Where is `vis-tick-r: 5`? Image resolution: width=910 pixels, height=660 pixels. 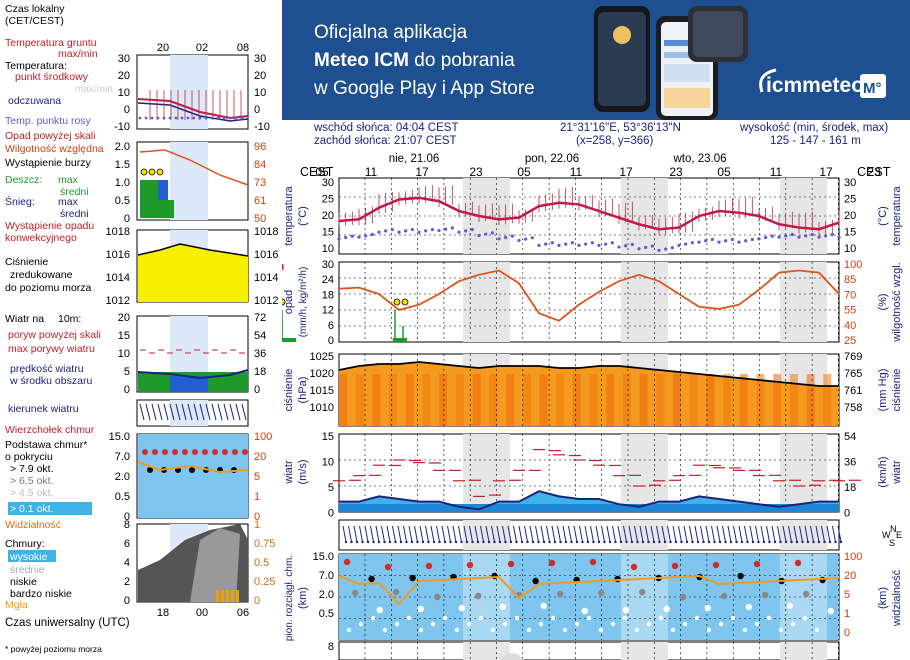
vis-tick-r: 5 is located at coordinates (847, 595).